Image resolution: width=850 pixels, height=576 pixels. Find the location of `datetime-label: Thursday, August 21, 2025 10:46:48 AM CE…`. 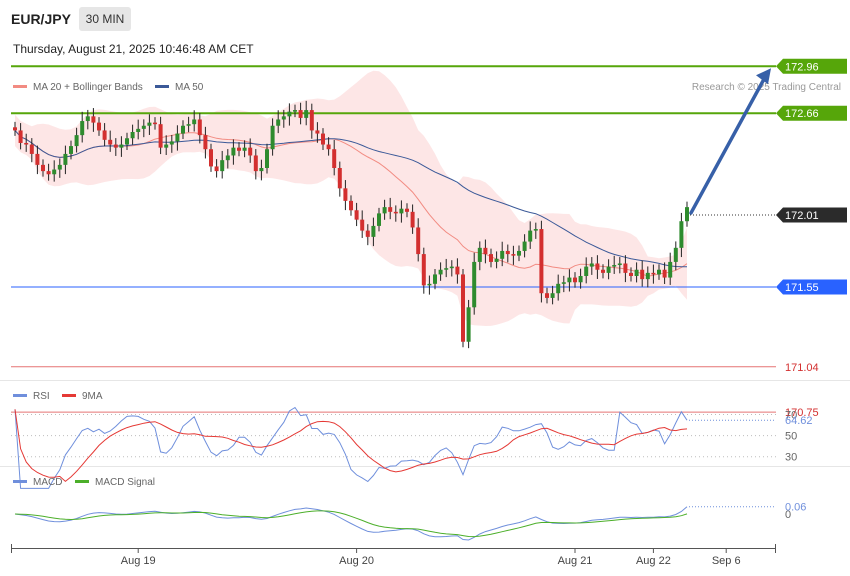

datetime-label: Thursday, August 21, 2025 10:46:48 AM CE… is located at coordinates (133, 49).